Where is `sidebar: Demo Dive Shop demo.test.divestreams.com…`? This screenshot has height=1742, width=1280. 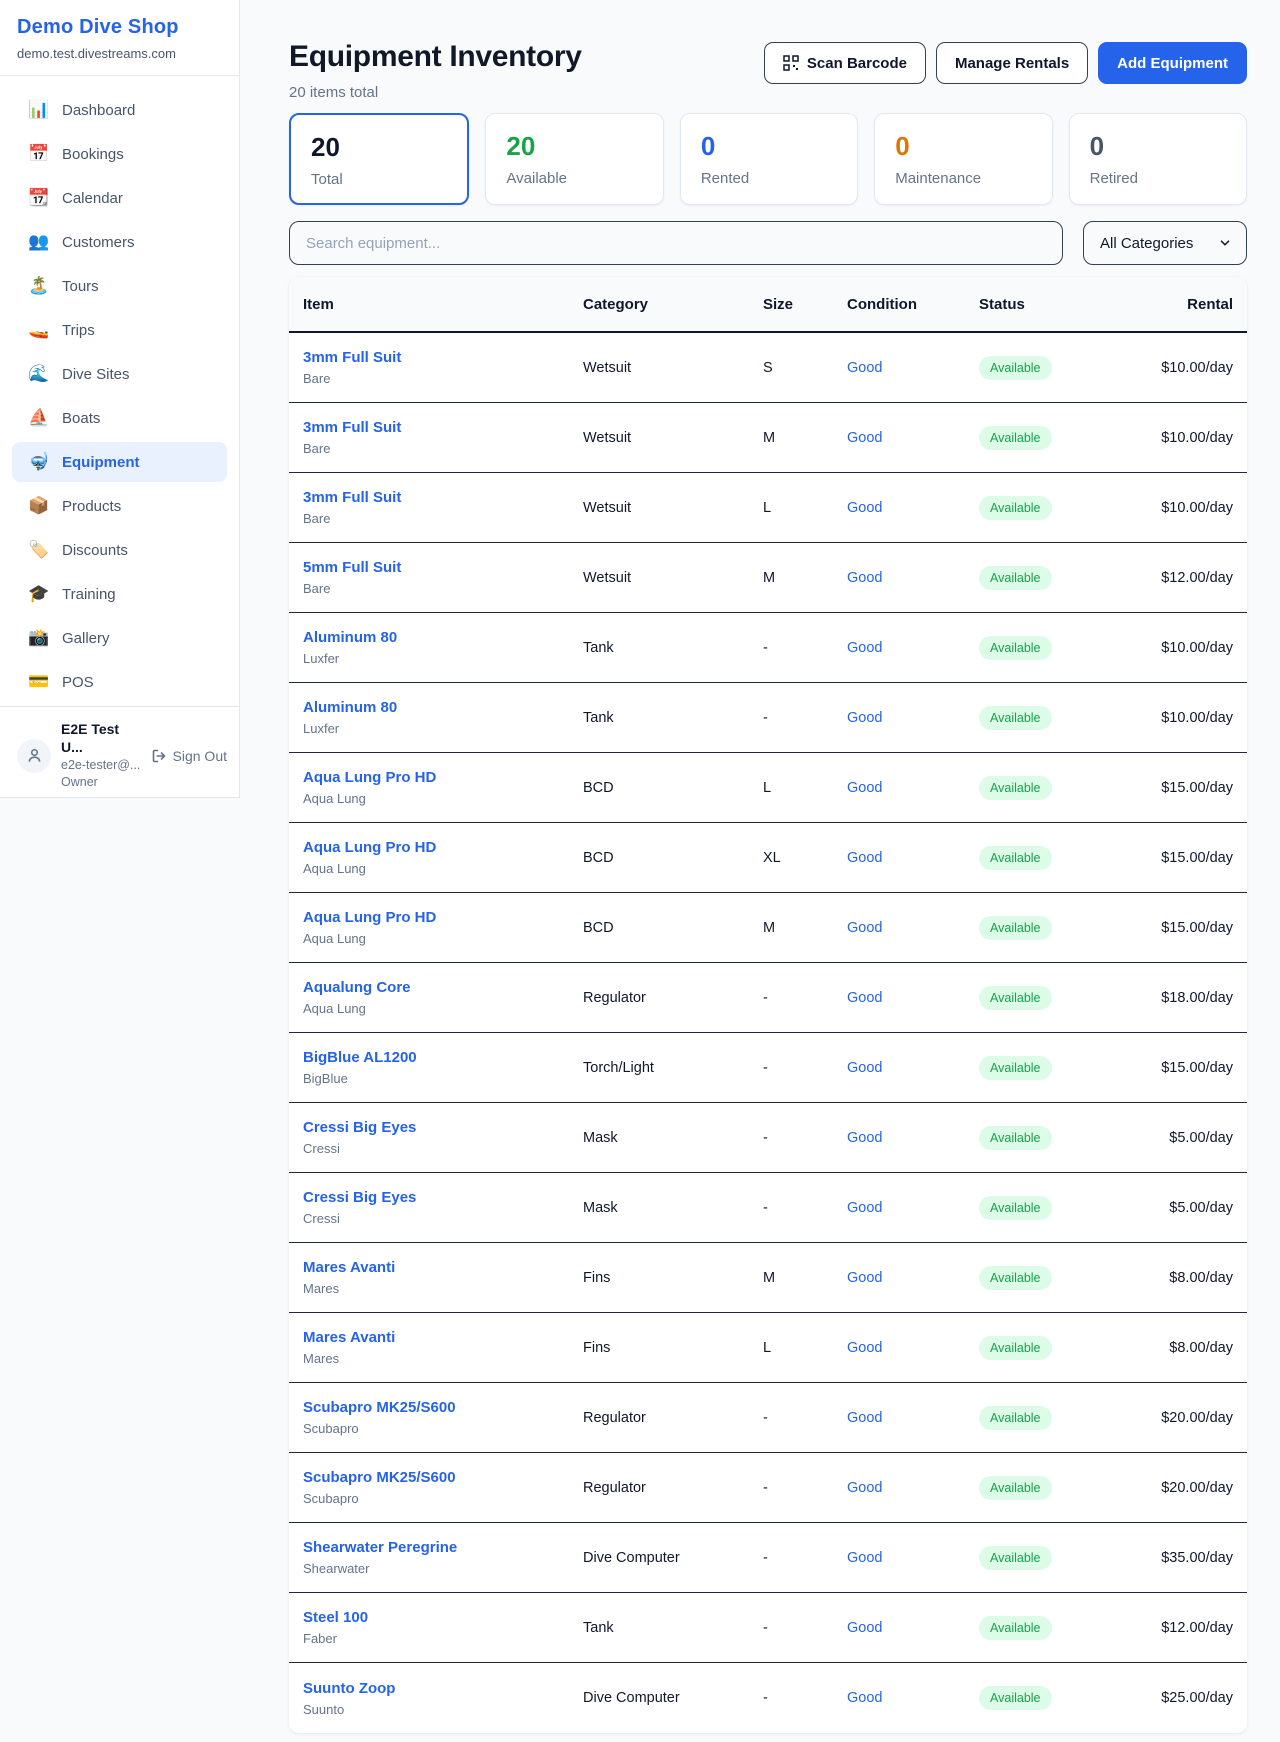 sidebar: Demo Dive Shop demo.test.divestreams.com… is located at coordinates (120, 399).